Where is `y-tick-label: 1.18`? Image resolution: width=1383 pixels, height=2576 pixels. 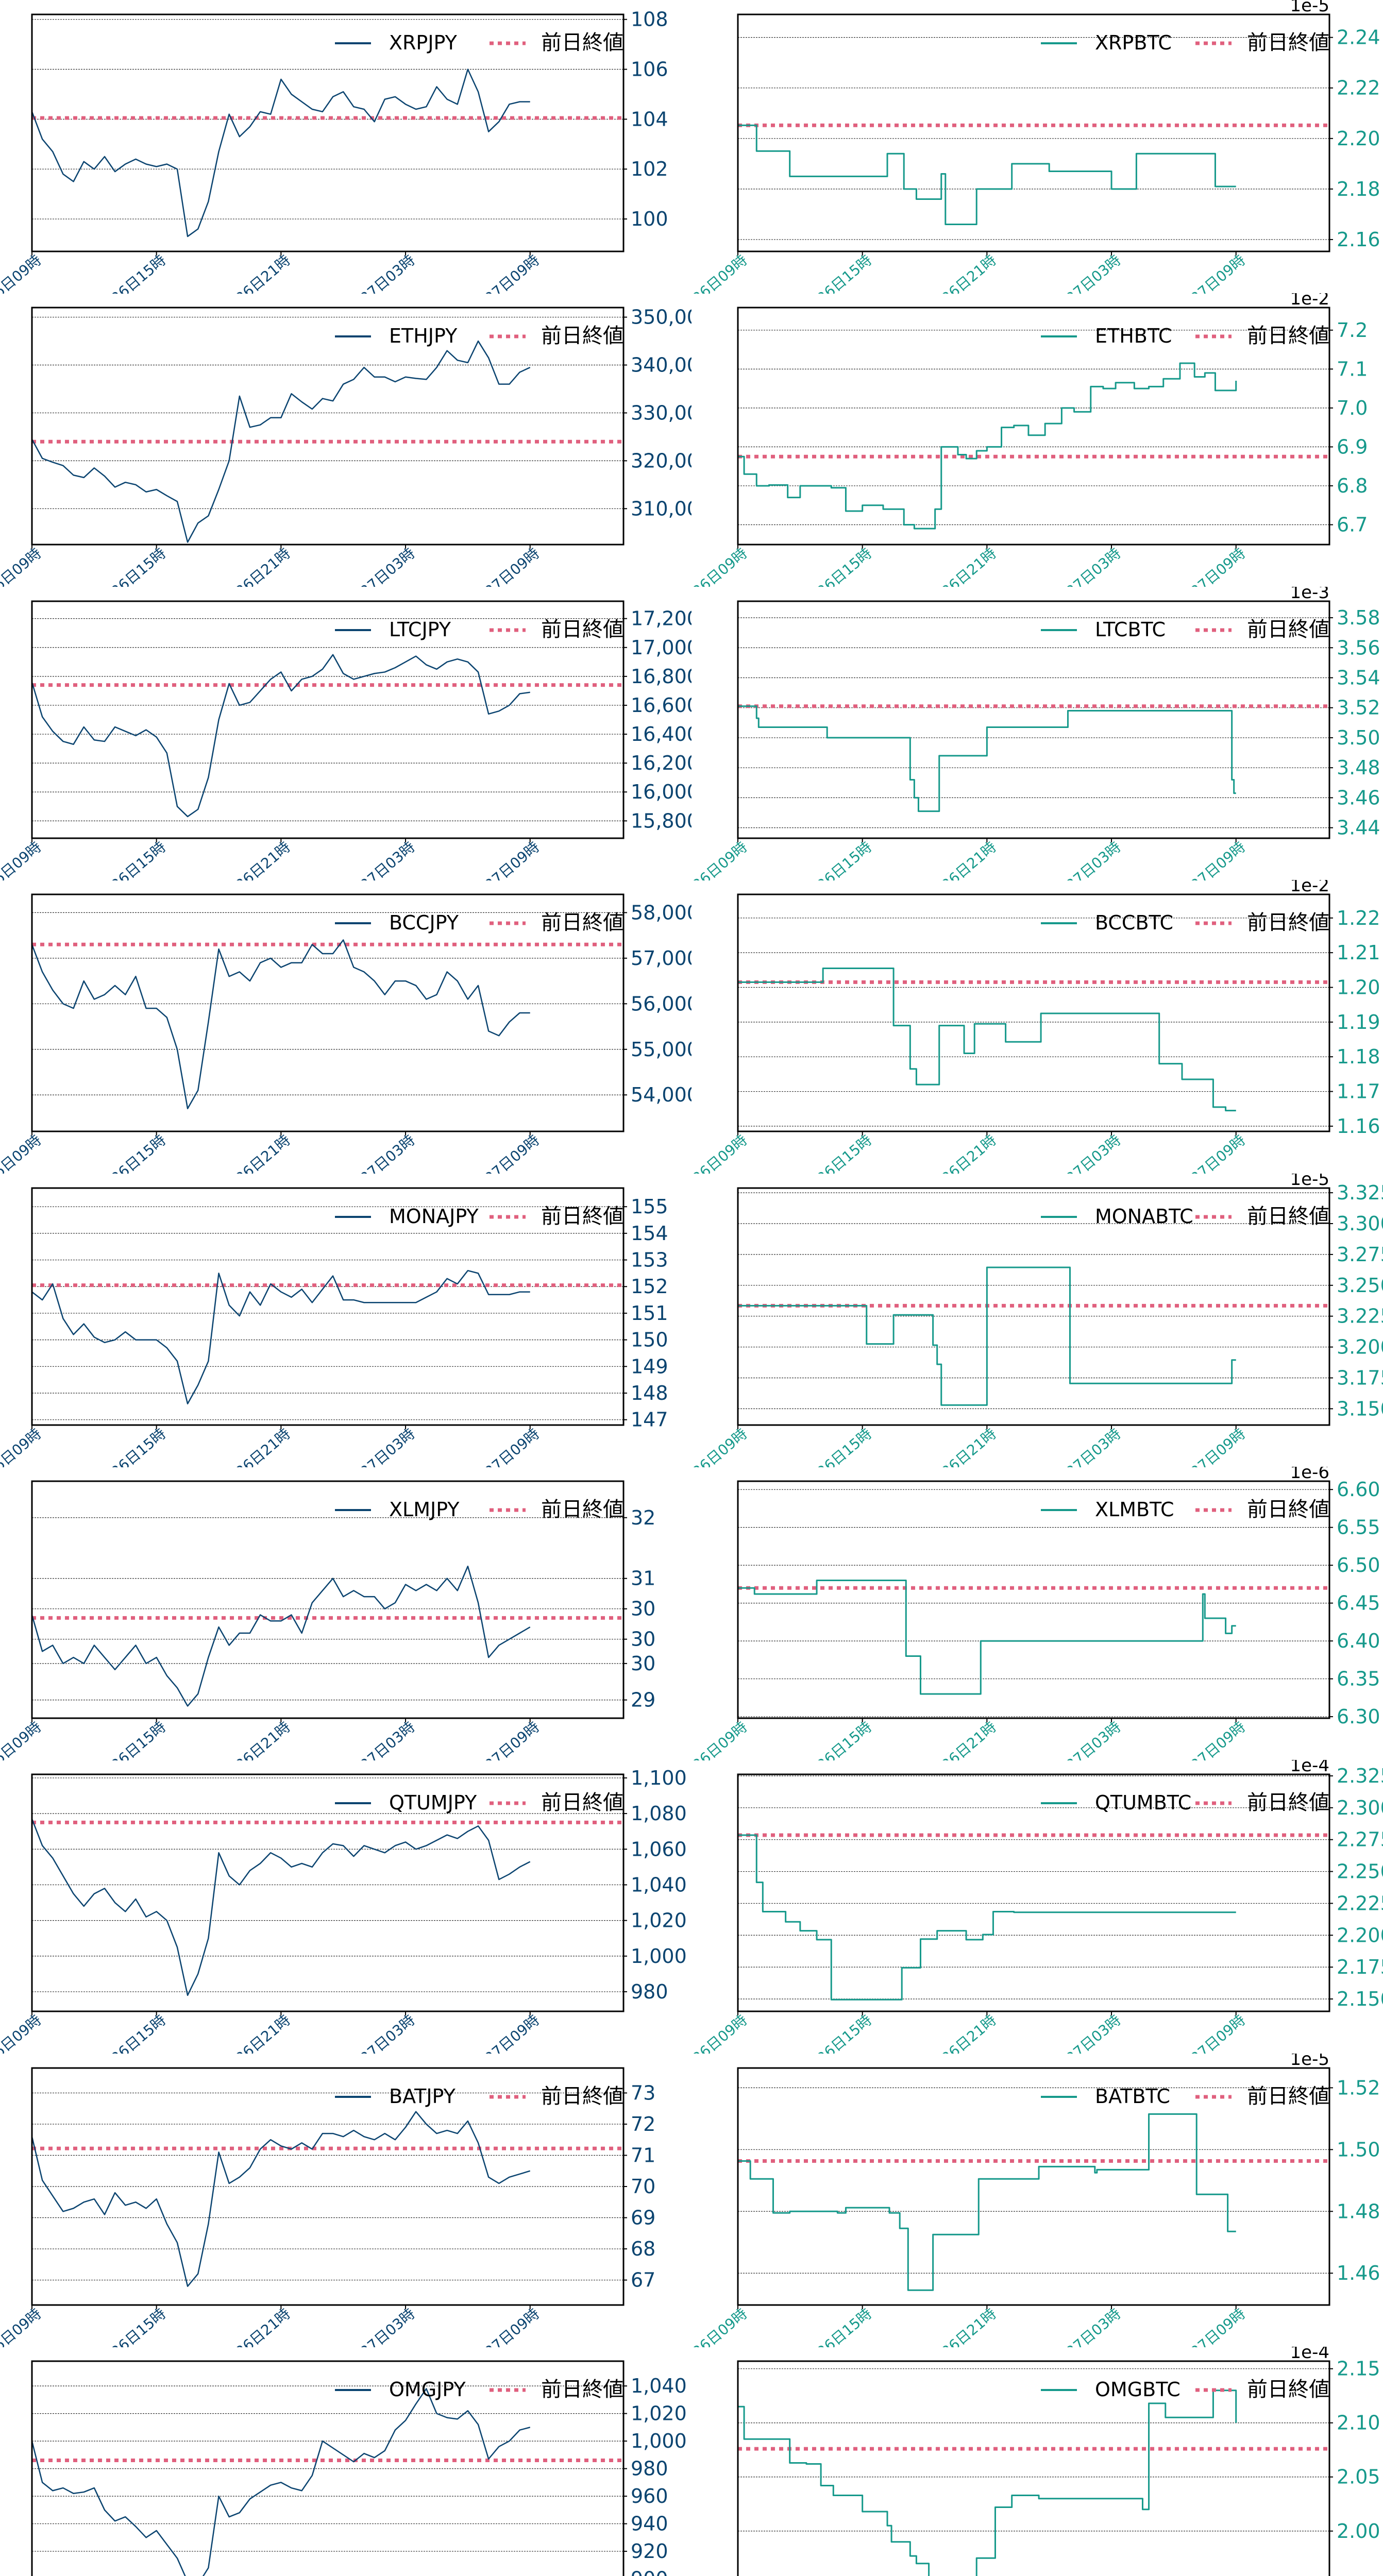
y-tick-label: 1.18 is located at coordinates (1358, 1056).